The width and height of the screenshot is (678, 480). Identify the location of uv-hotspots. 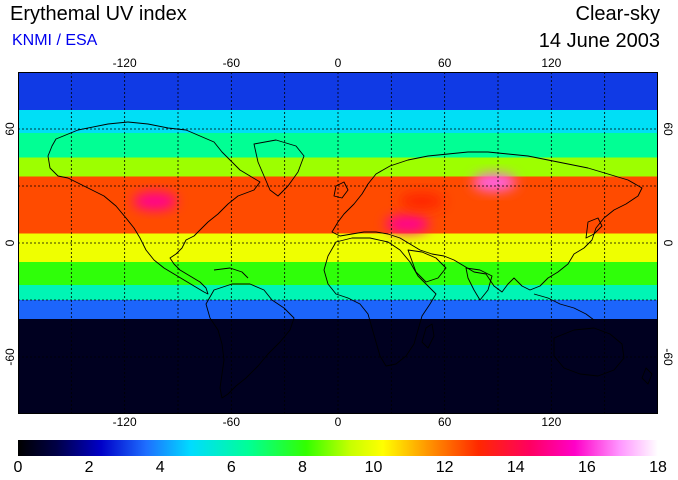
(324, 203).